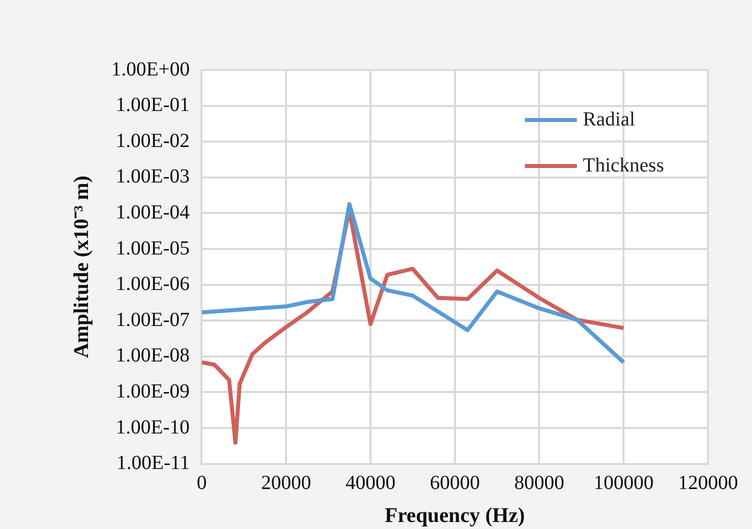 This screenshot has width=752, height=529. I want to click on y-tick-label: 1.00E-06, so click(153, 284).